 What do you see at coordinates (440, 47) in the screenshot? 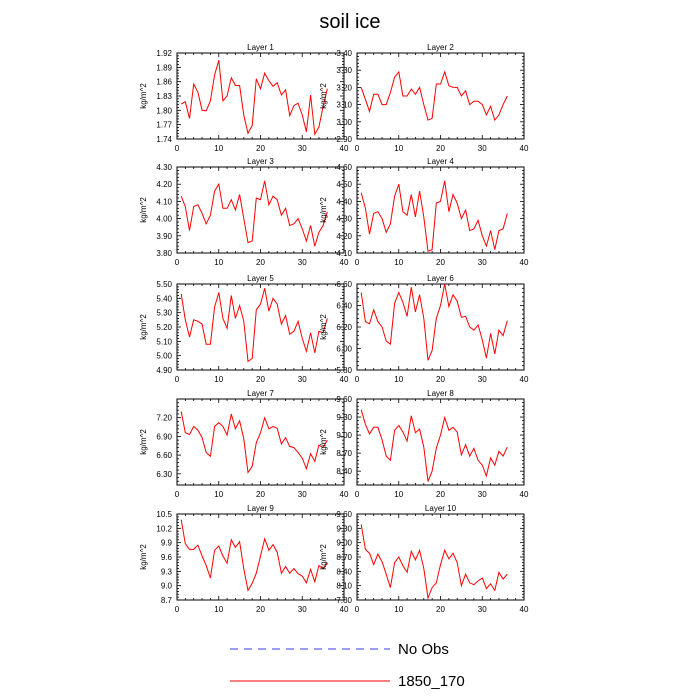
I see `panel-title: Layer 2` at bounding box center [440, 47].